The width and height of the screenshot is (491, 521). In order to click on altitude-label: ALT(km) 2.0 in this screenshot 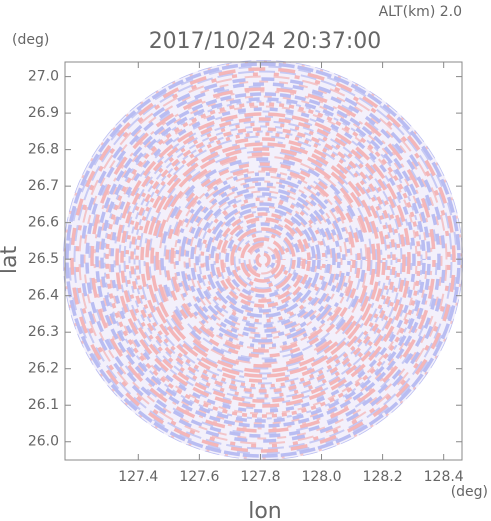, I will do `click(420, 12)`.